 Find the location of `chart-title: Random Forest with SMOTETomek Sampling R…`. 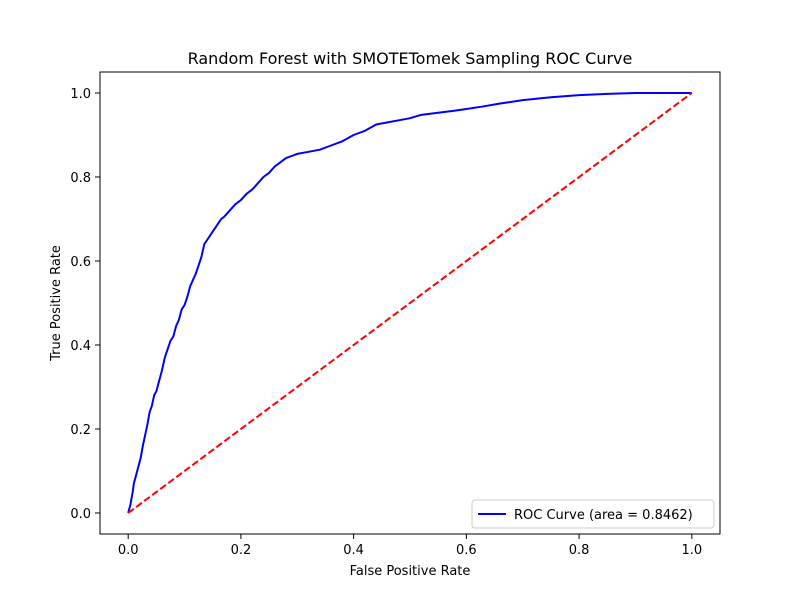

chart-title: Random Forest with SMOTETomek Sampling R… is located at coordinates (410, 58).